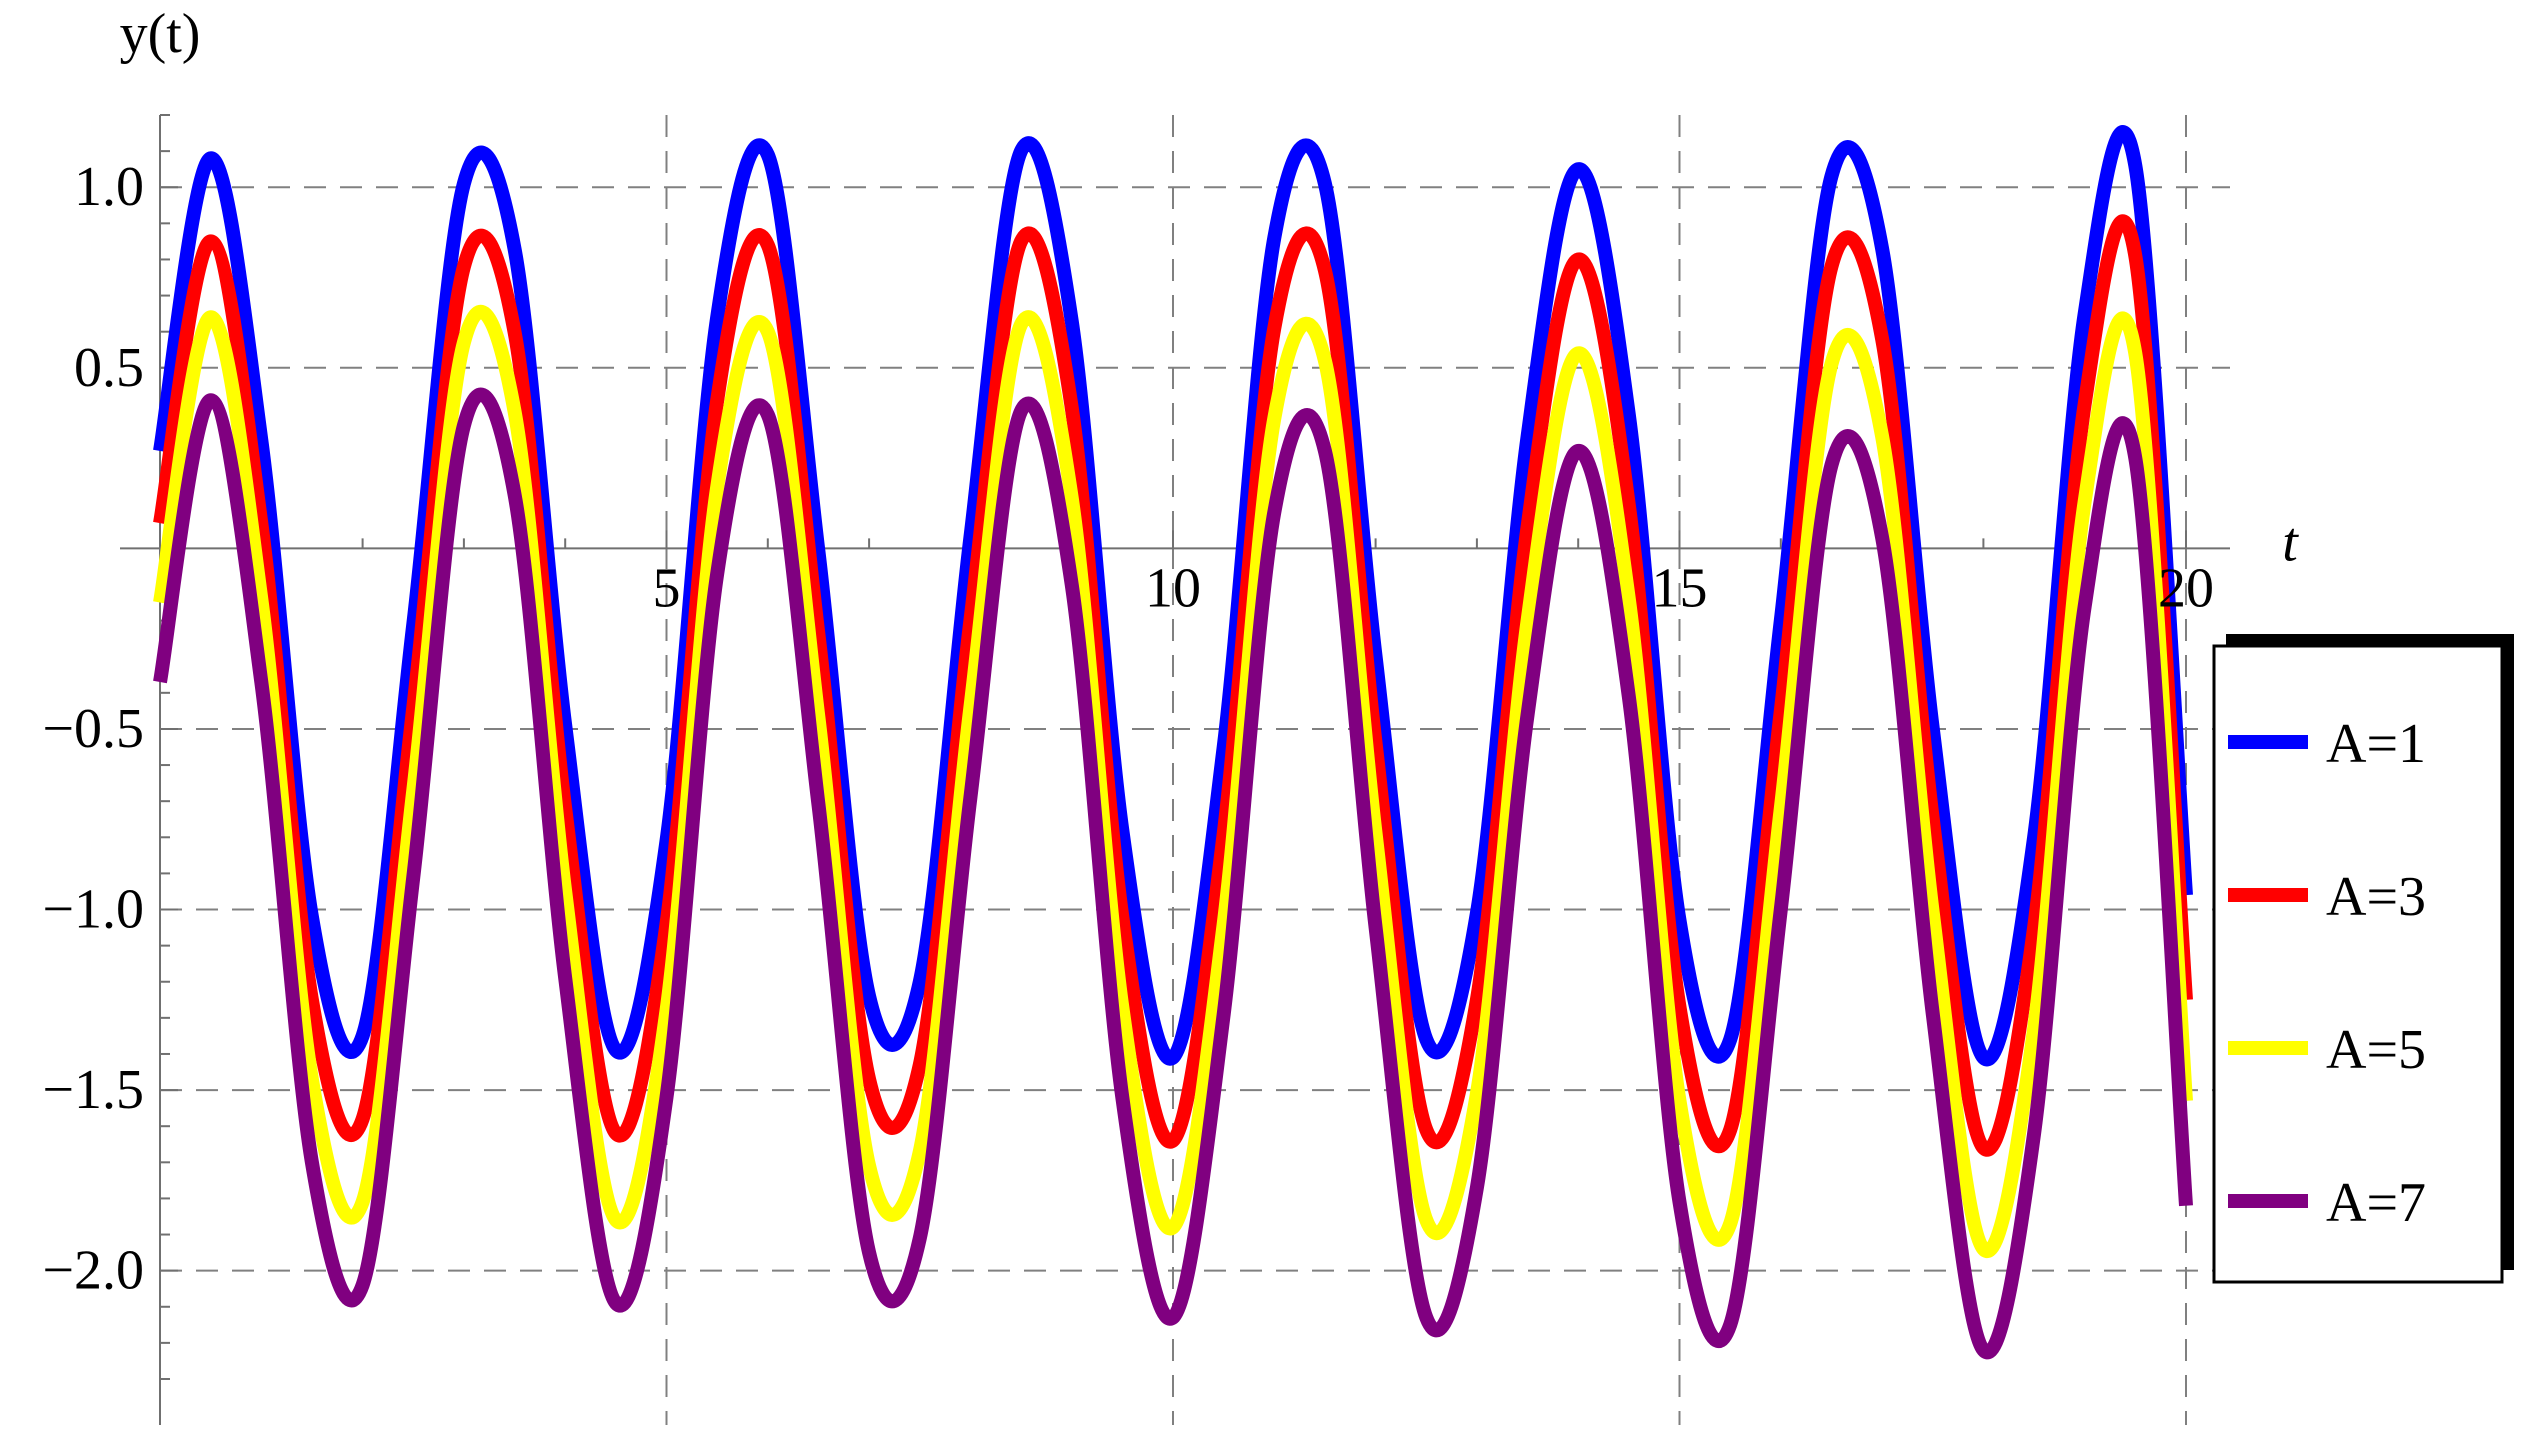 The height and width of the screenshot is (1444, 2521). I want to click on y-tick-label: 1.0, so click(109, 187).